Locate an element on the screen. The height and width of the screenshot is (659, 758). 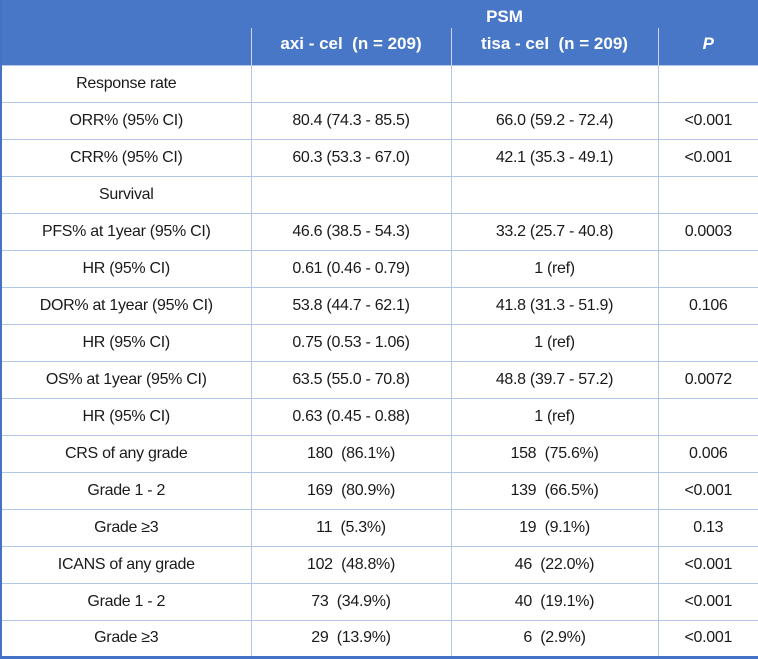
axi-cel-value: 46.6 (38.5 - 54.3) is located at coordinates (351, 231).